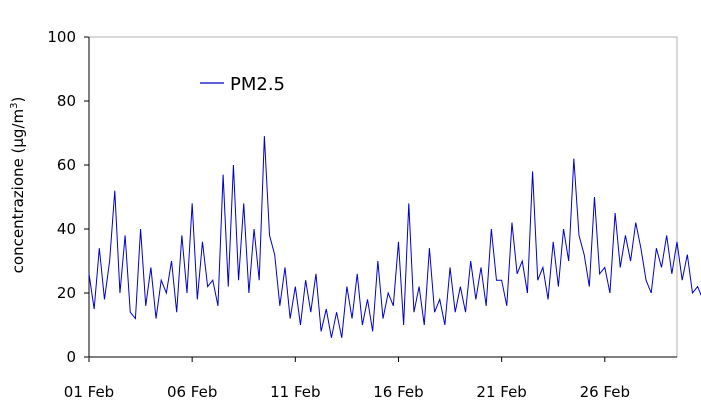  I want to click on y-tick-label: 60, so click(66, 165).